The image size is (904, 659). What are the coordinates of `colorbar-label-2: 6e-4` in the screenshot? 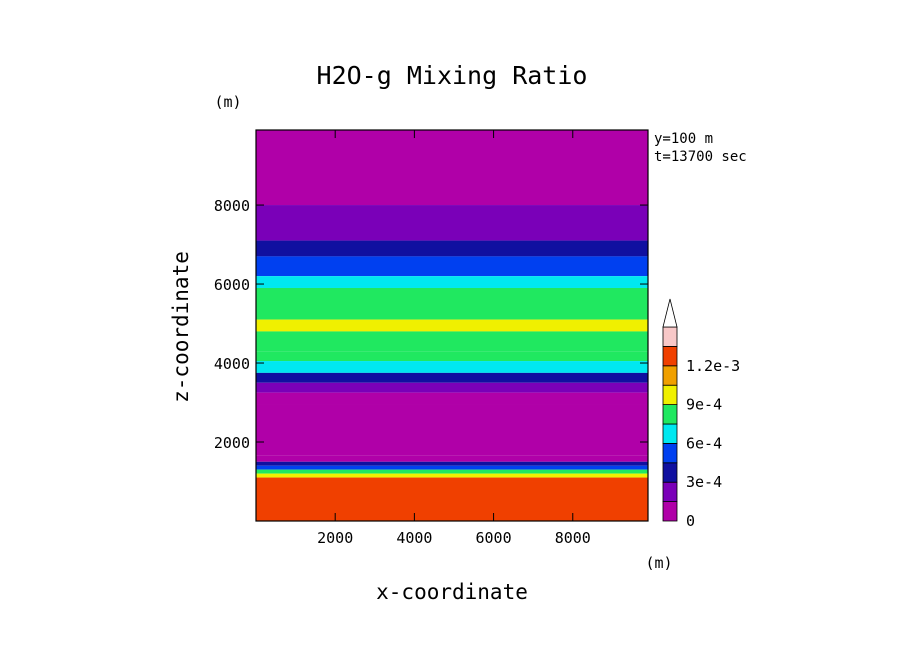 It's located at (704, 443).